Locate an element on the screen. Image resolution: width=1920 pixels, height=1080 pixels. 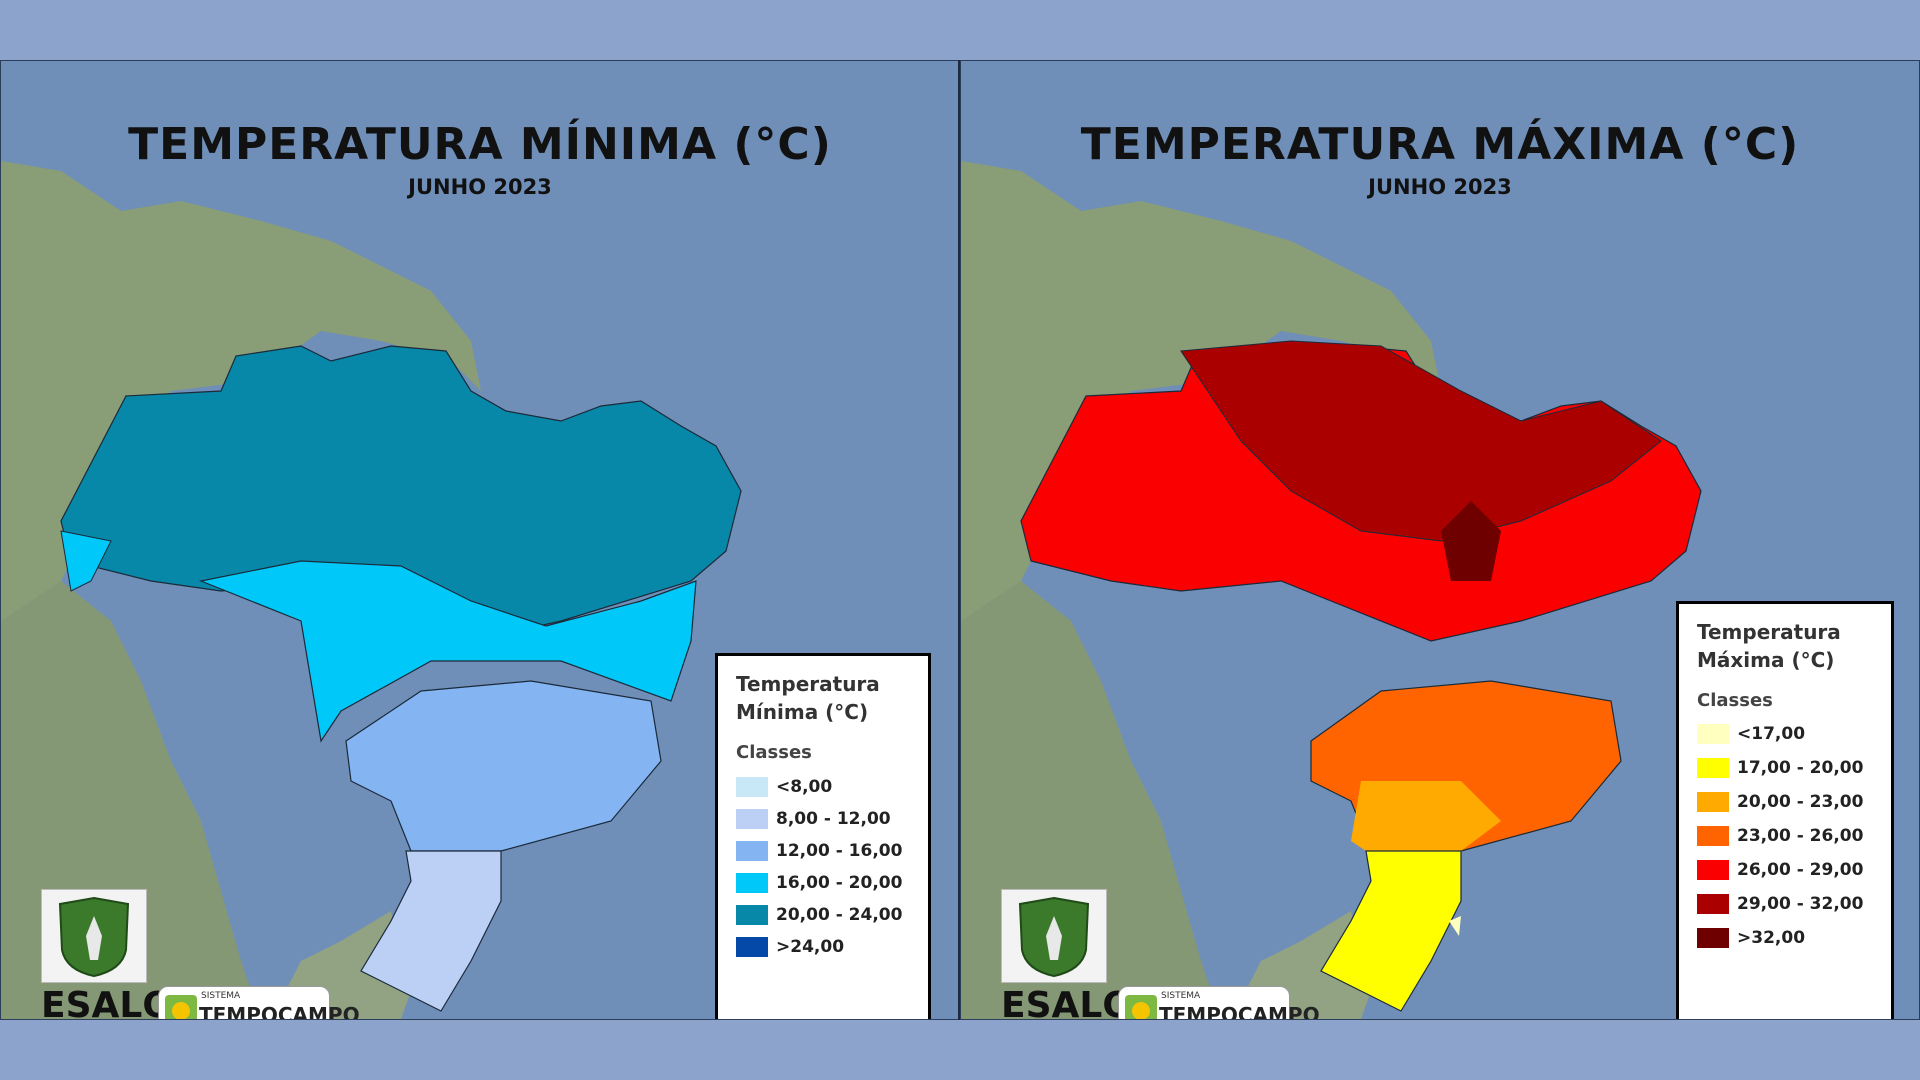
legend-item: <17,00 is located at coordinates (1792, 734).